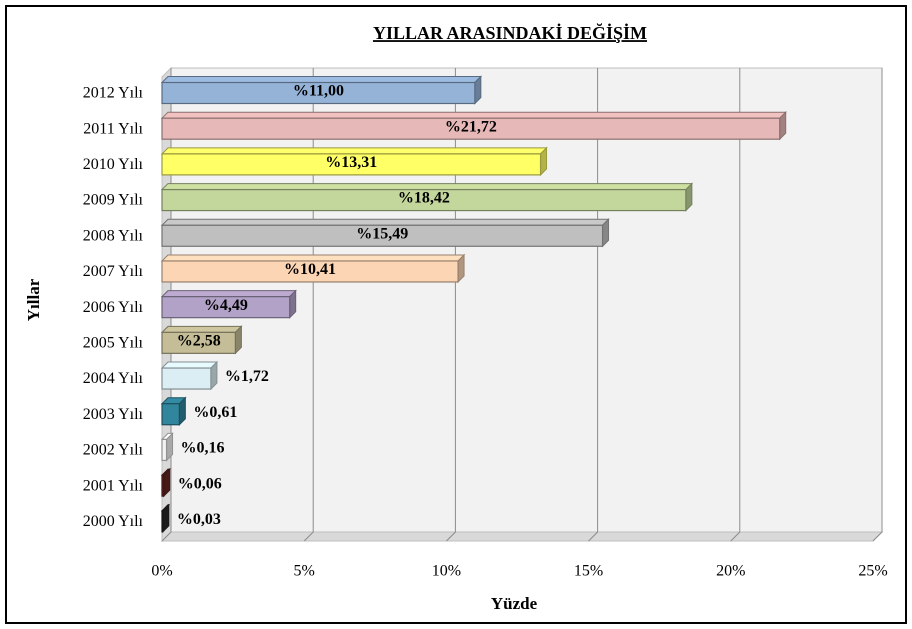 This screenshot has width=912, height=629. I want to click on x-tick-label: 15%, so click(588, 571).